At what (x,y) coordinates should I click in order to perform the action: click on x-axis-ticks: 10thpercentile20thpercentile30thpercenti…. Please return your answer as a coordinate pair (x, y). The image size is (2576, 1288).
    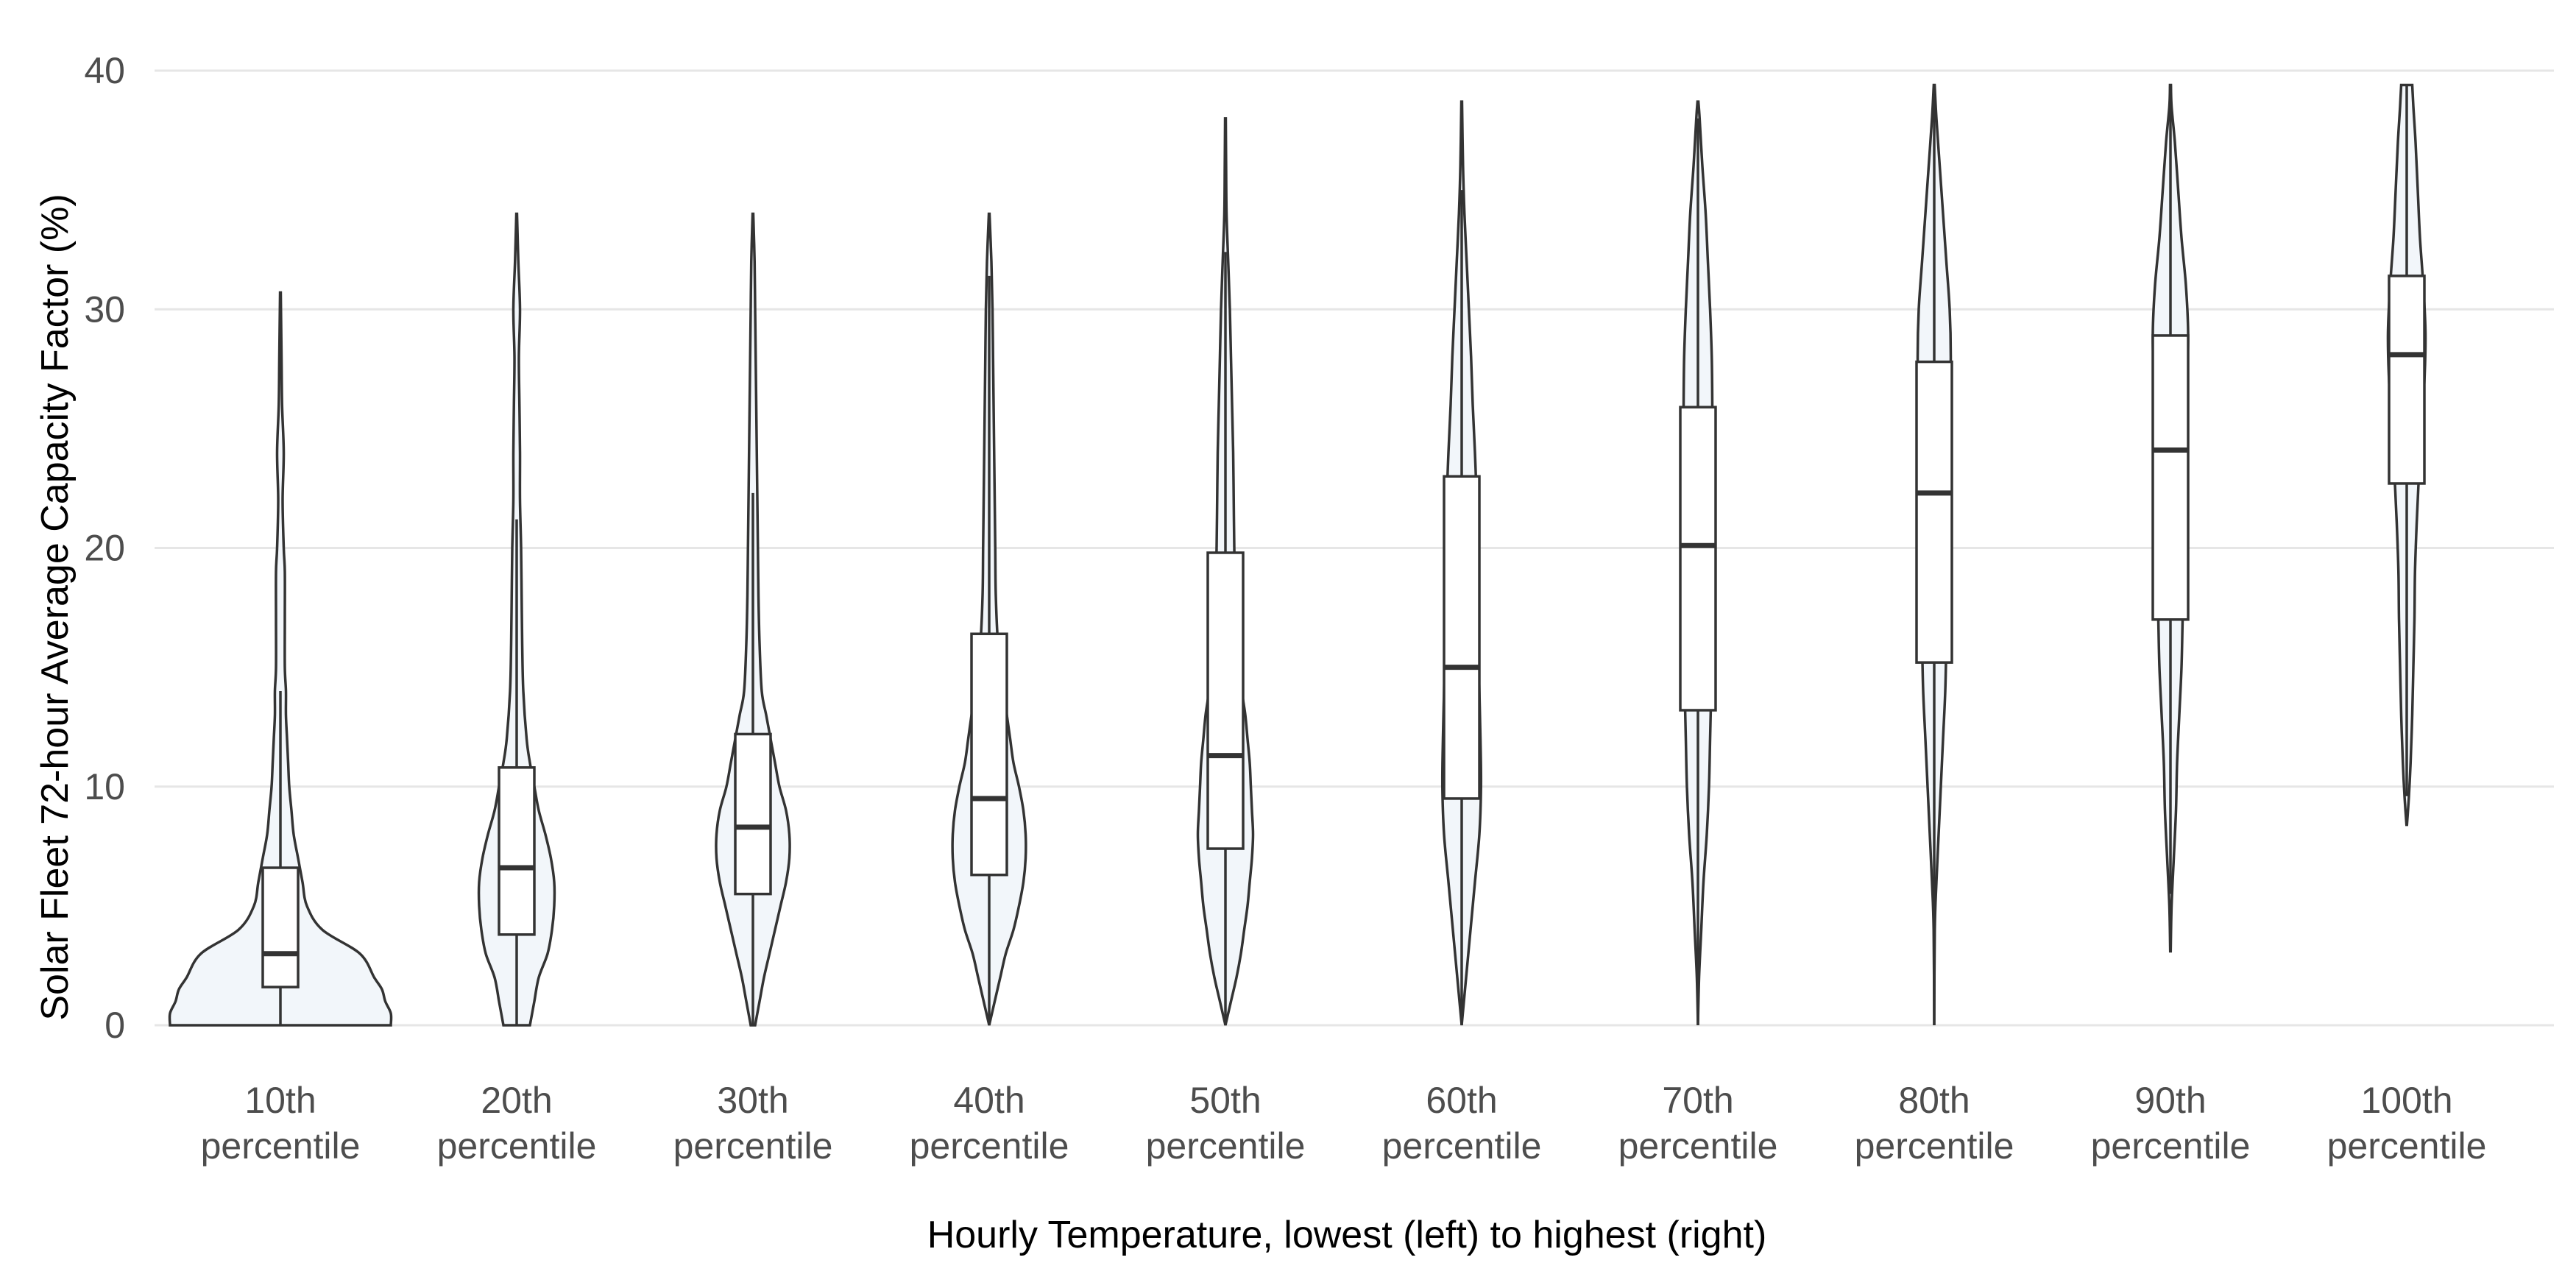
    Looking at the image, I should click on (1344, 1123).